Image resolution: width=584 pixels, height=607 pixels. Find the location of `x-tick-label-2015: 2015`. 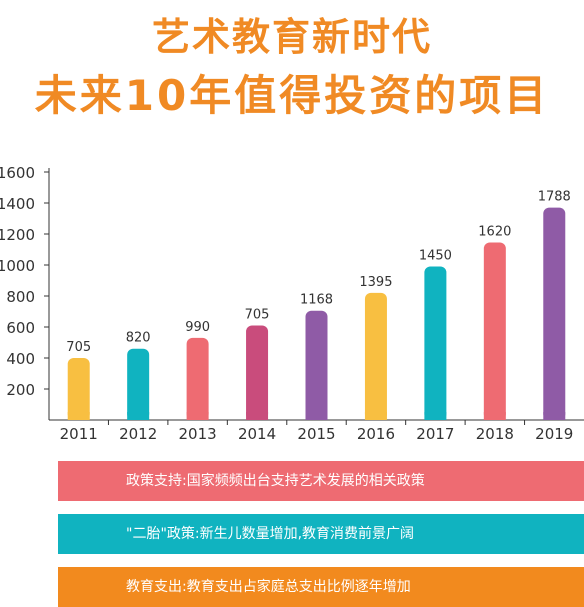

x-tick-label-2015: 2015 is located at coordinates (316, 434).